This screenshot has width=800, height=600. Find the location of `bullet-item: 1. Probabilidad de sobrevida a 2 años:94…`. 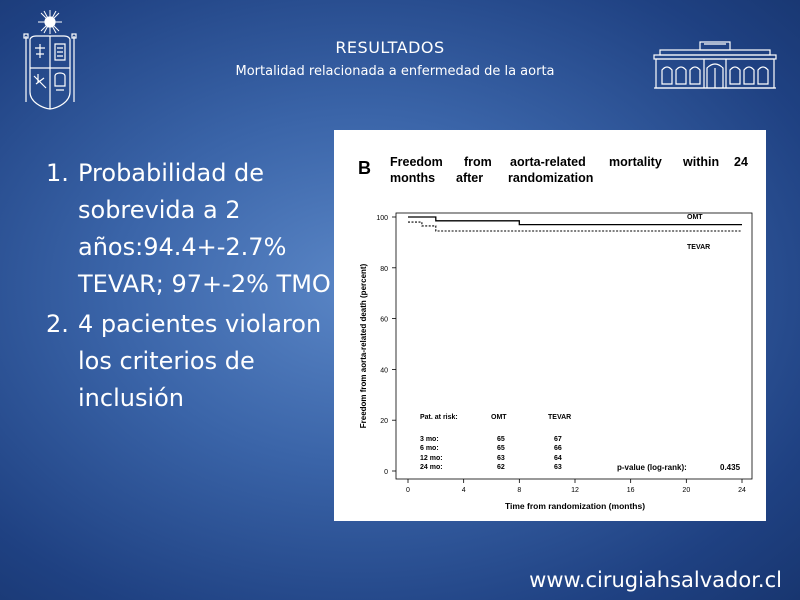

bullet-item: 1. Probabilidad de sobrevida a 2 años:94… is located at coordinates (188, 229).